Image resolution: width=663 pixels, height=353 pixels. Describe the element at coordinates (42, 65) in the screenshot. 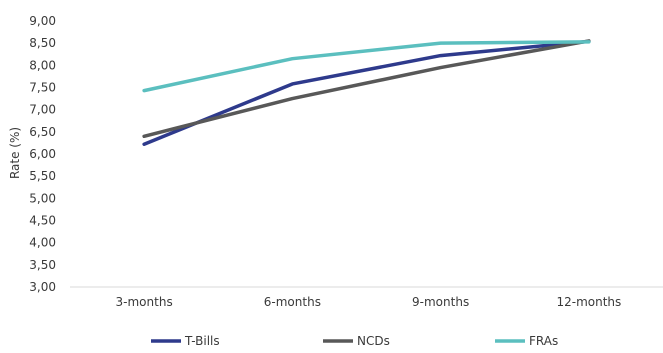

I see `y-tick-label: 8,00` at that location.